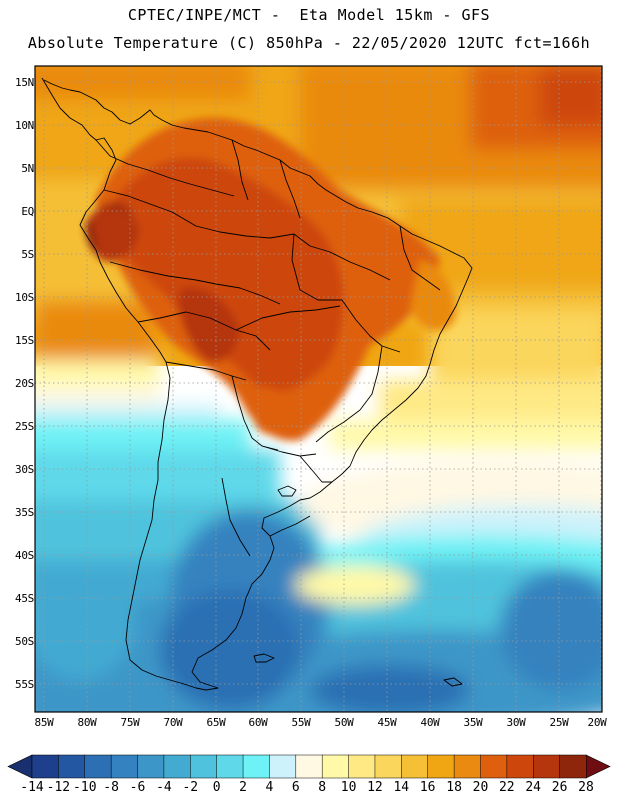 The height and width of the screenshot is (800, 618). What do you see at coordinates (164, 787) in the screenshot?
I see `colorbar-label: -4` at bounding box center [164, 787].